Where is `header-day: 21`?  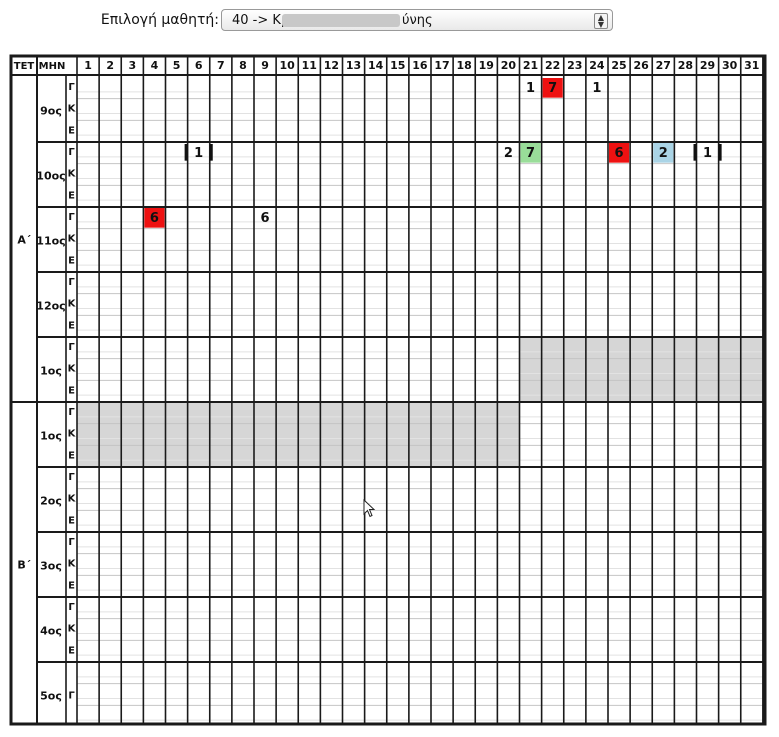 header-day: 21 is located at coordinates (530, 65).